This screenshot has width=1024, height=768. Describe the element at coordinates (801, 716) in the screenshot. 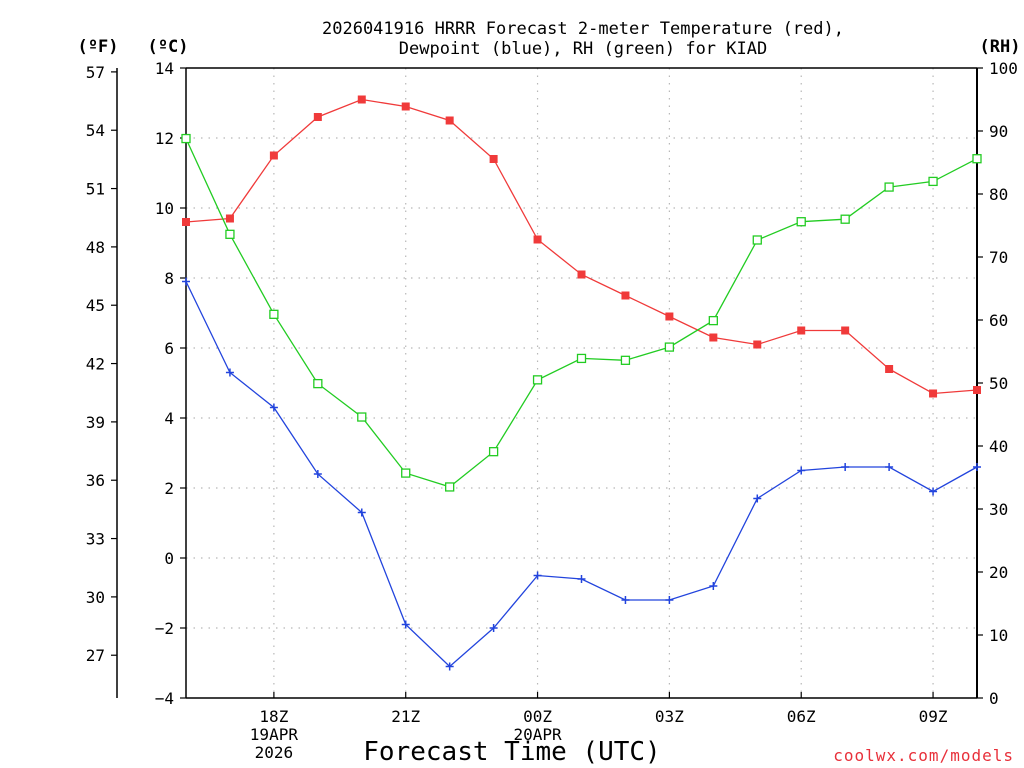

I see `x-tick-label: 06Z` at that location.